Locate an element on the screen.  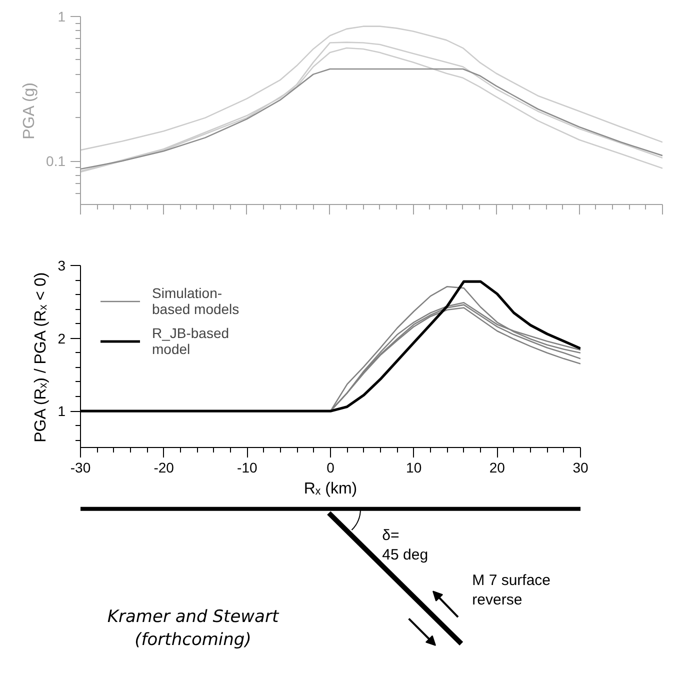
y-tick-label: 0.1 is located at coordinates (56, 161).